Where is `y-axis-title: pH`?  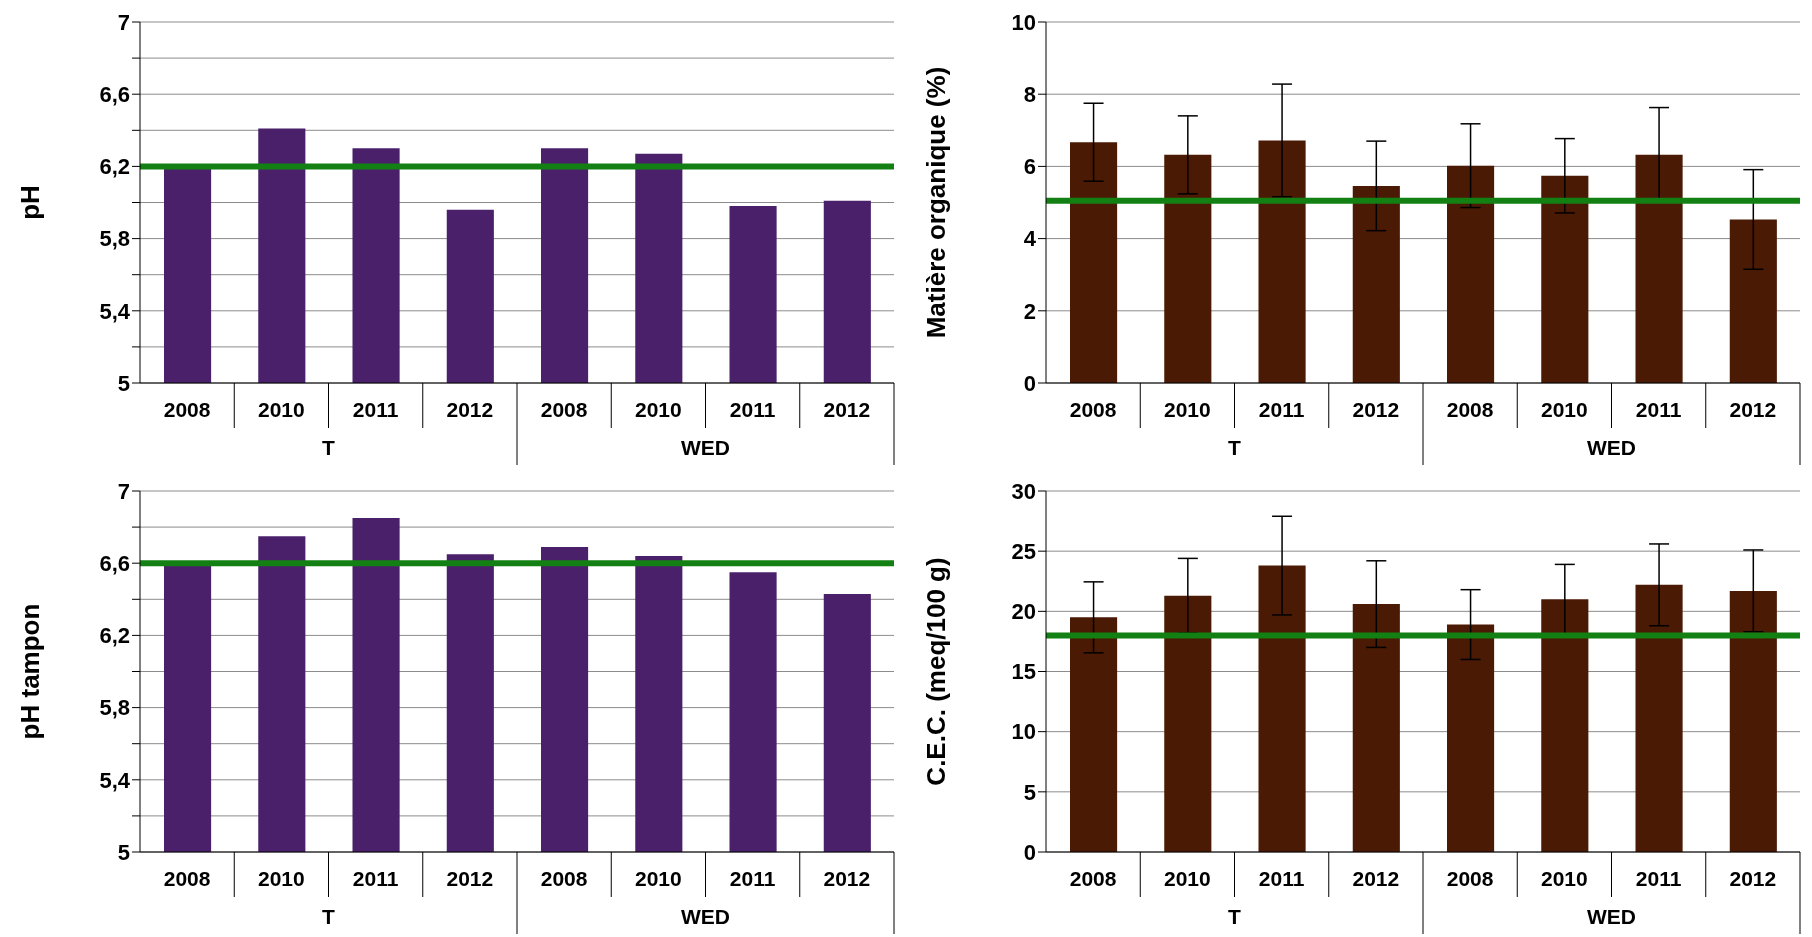
y-axis-title: pH is located at coordinates (30, 202).